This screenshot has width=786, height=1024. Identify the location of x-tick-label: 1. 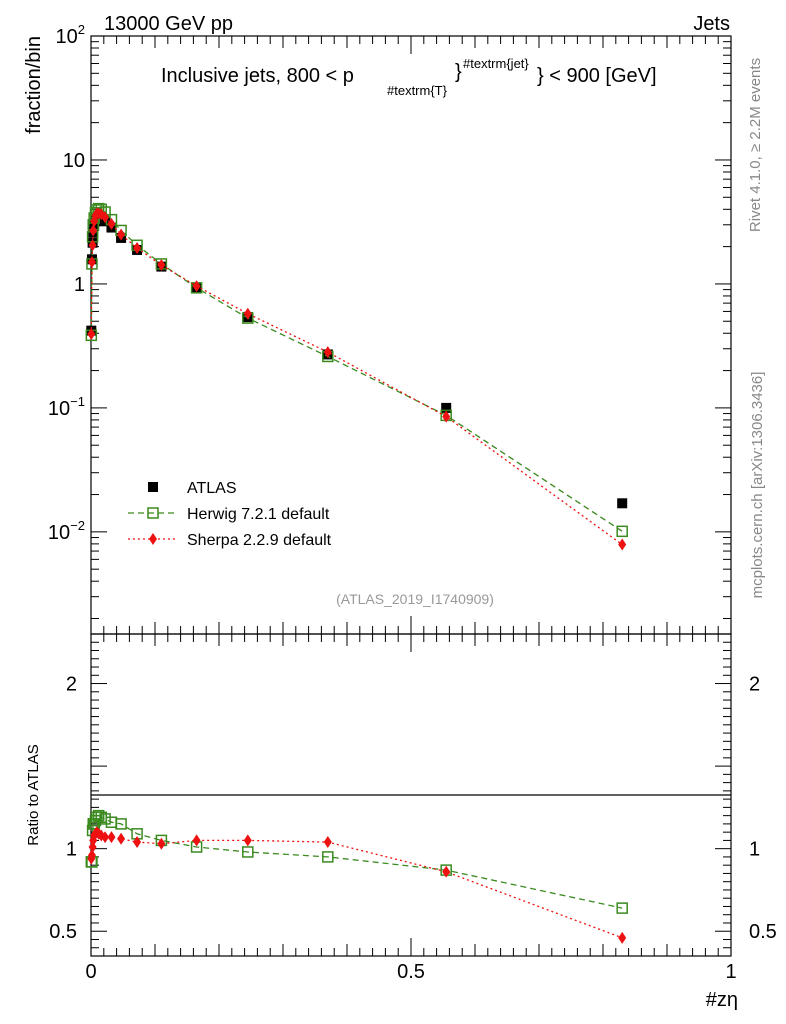
(730, 972).